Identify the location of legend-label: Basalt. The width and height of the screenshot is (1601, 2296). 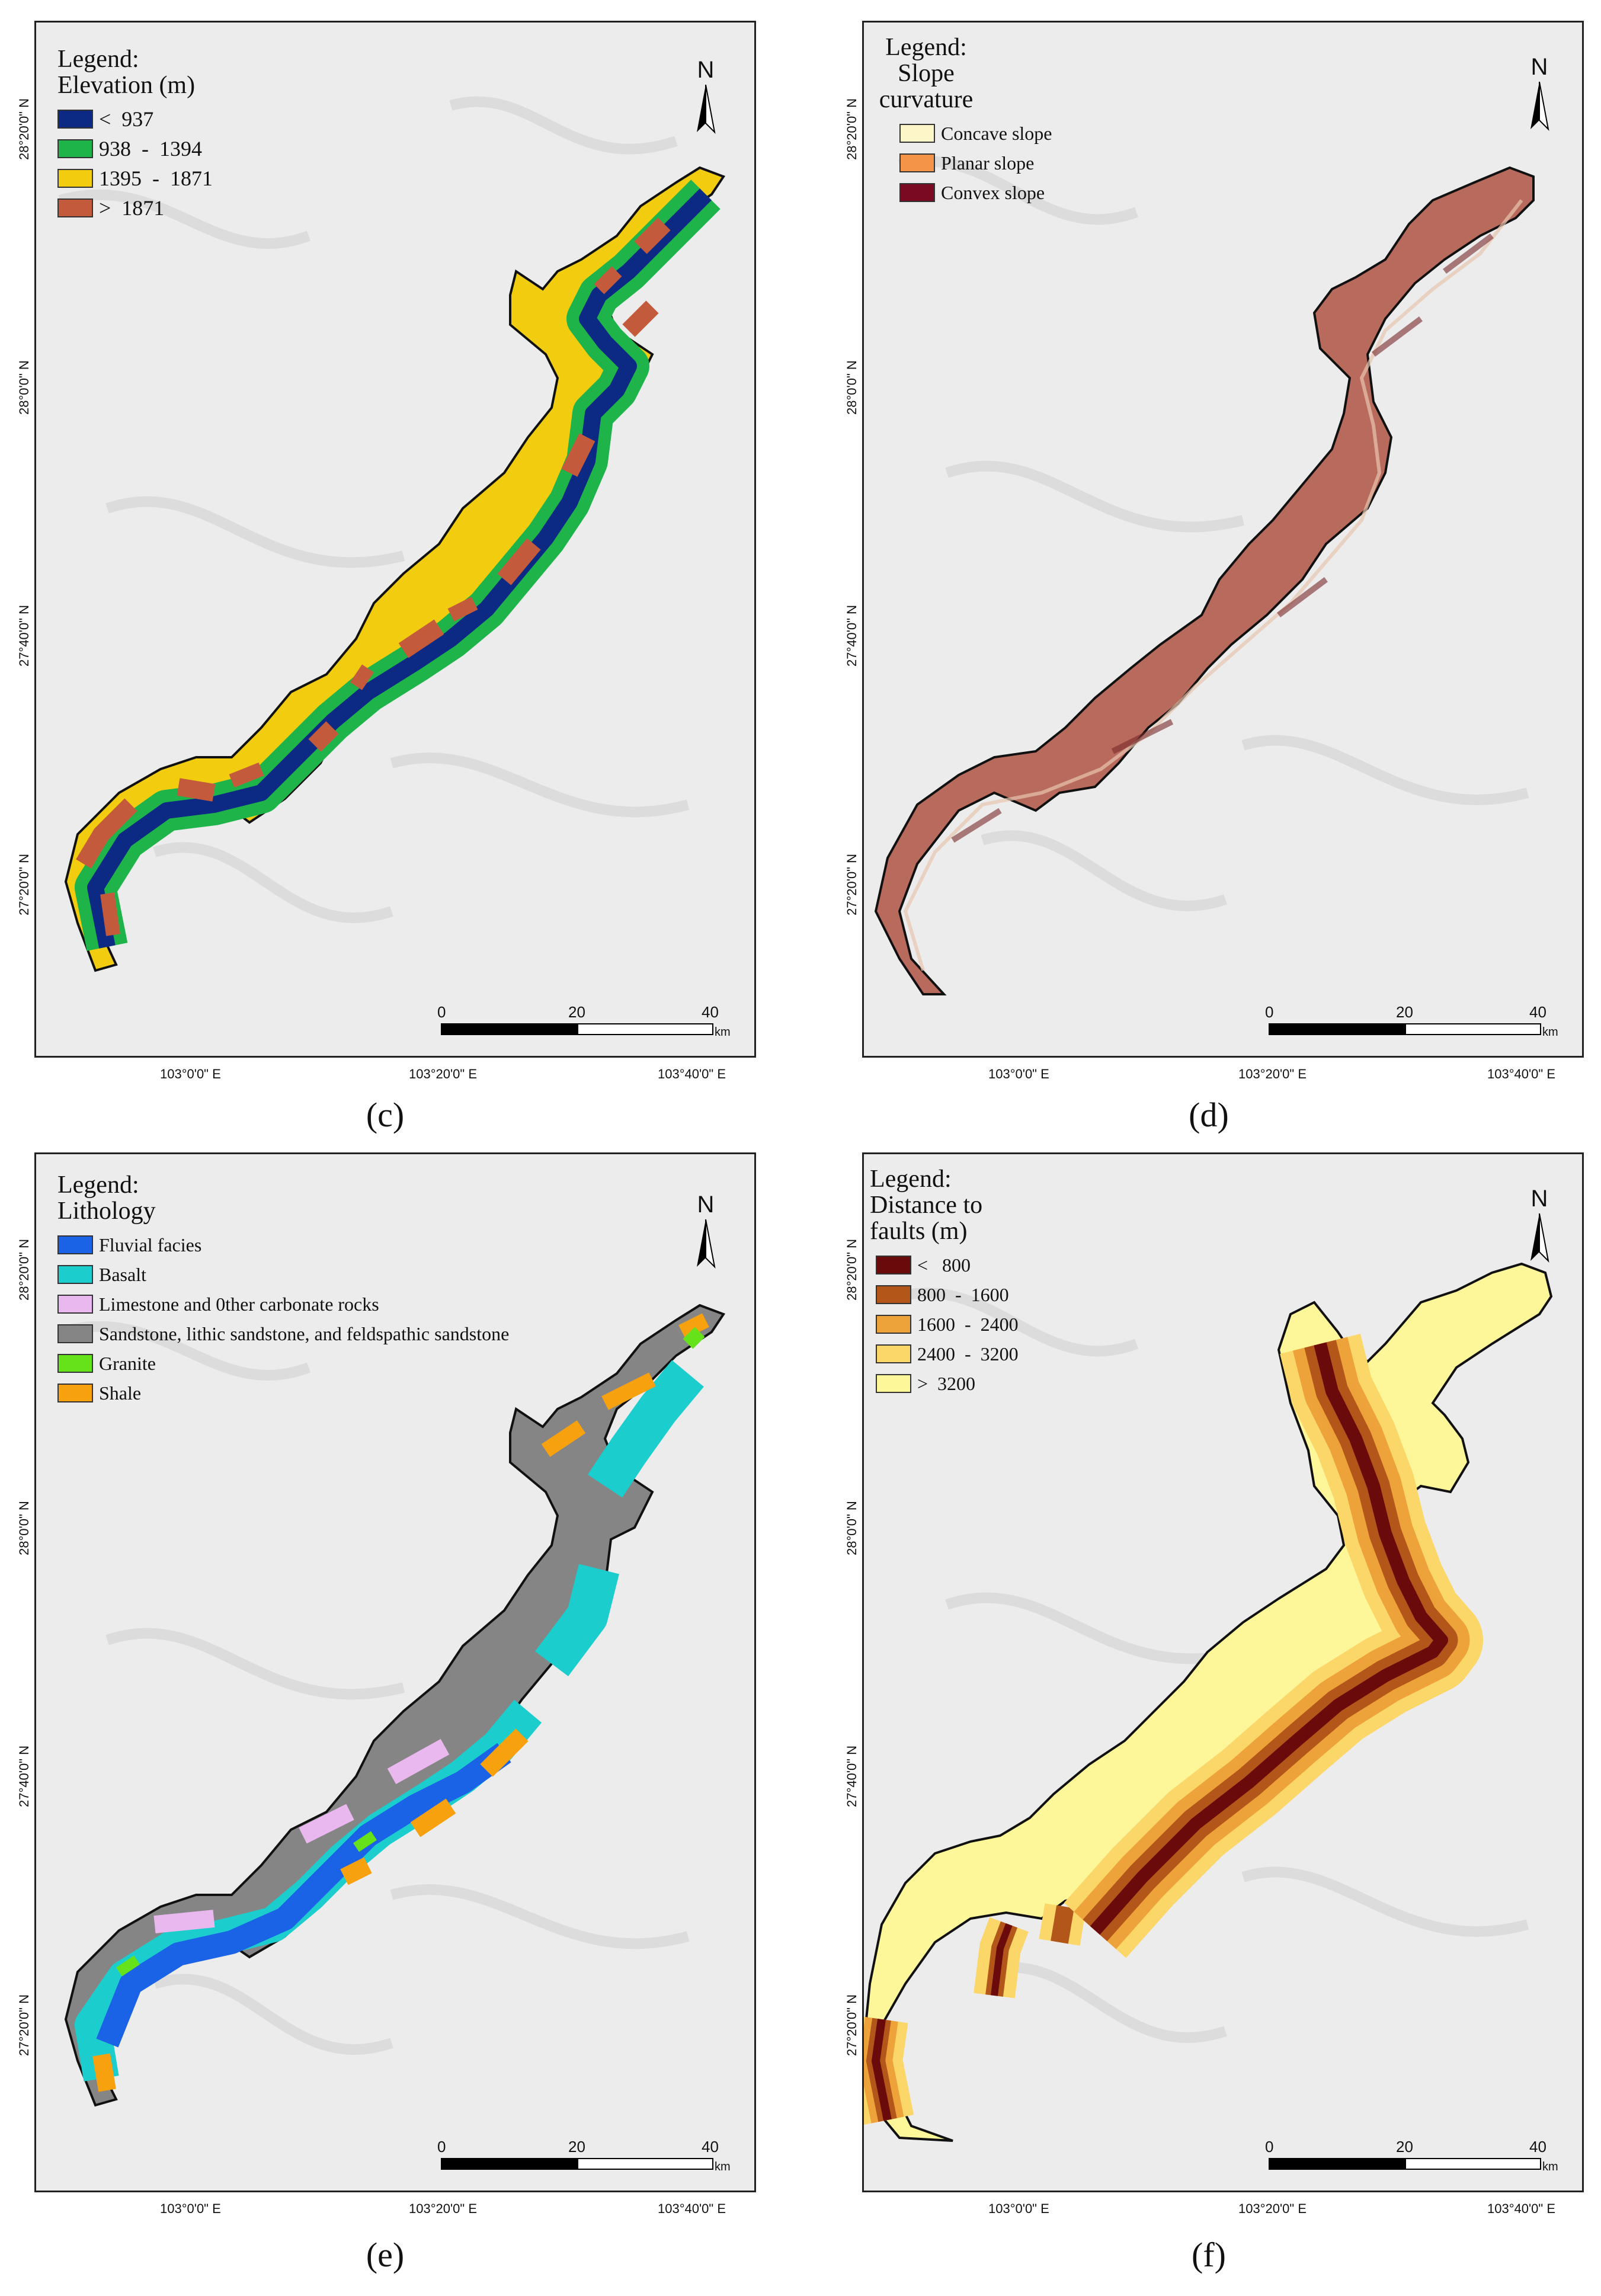
(123, 1274).